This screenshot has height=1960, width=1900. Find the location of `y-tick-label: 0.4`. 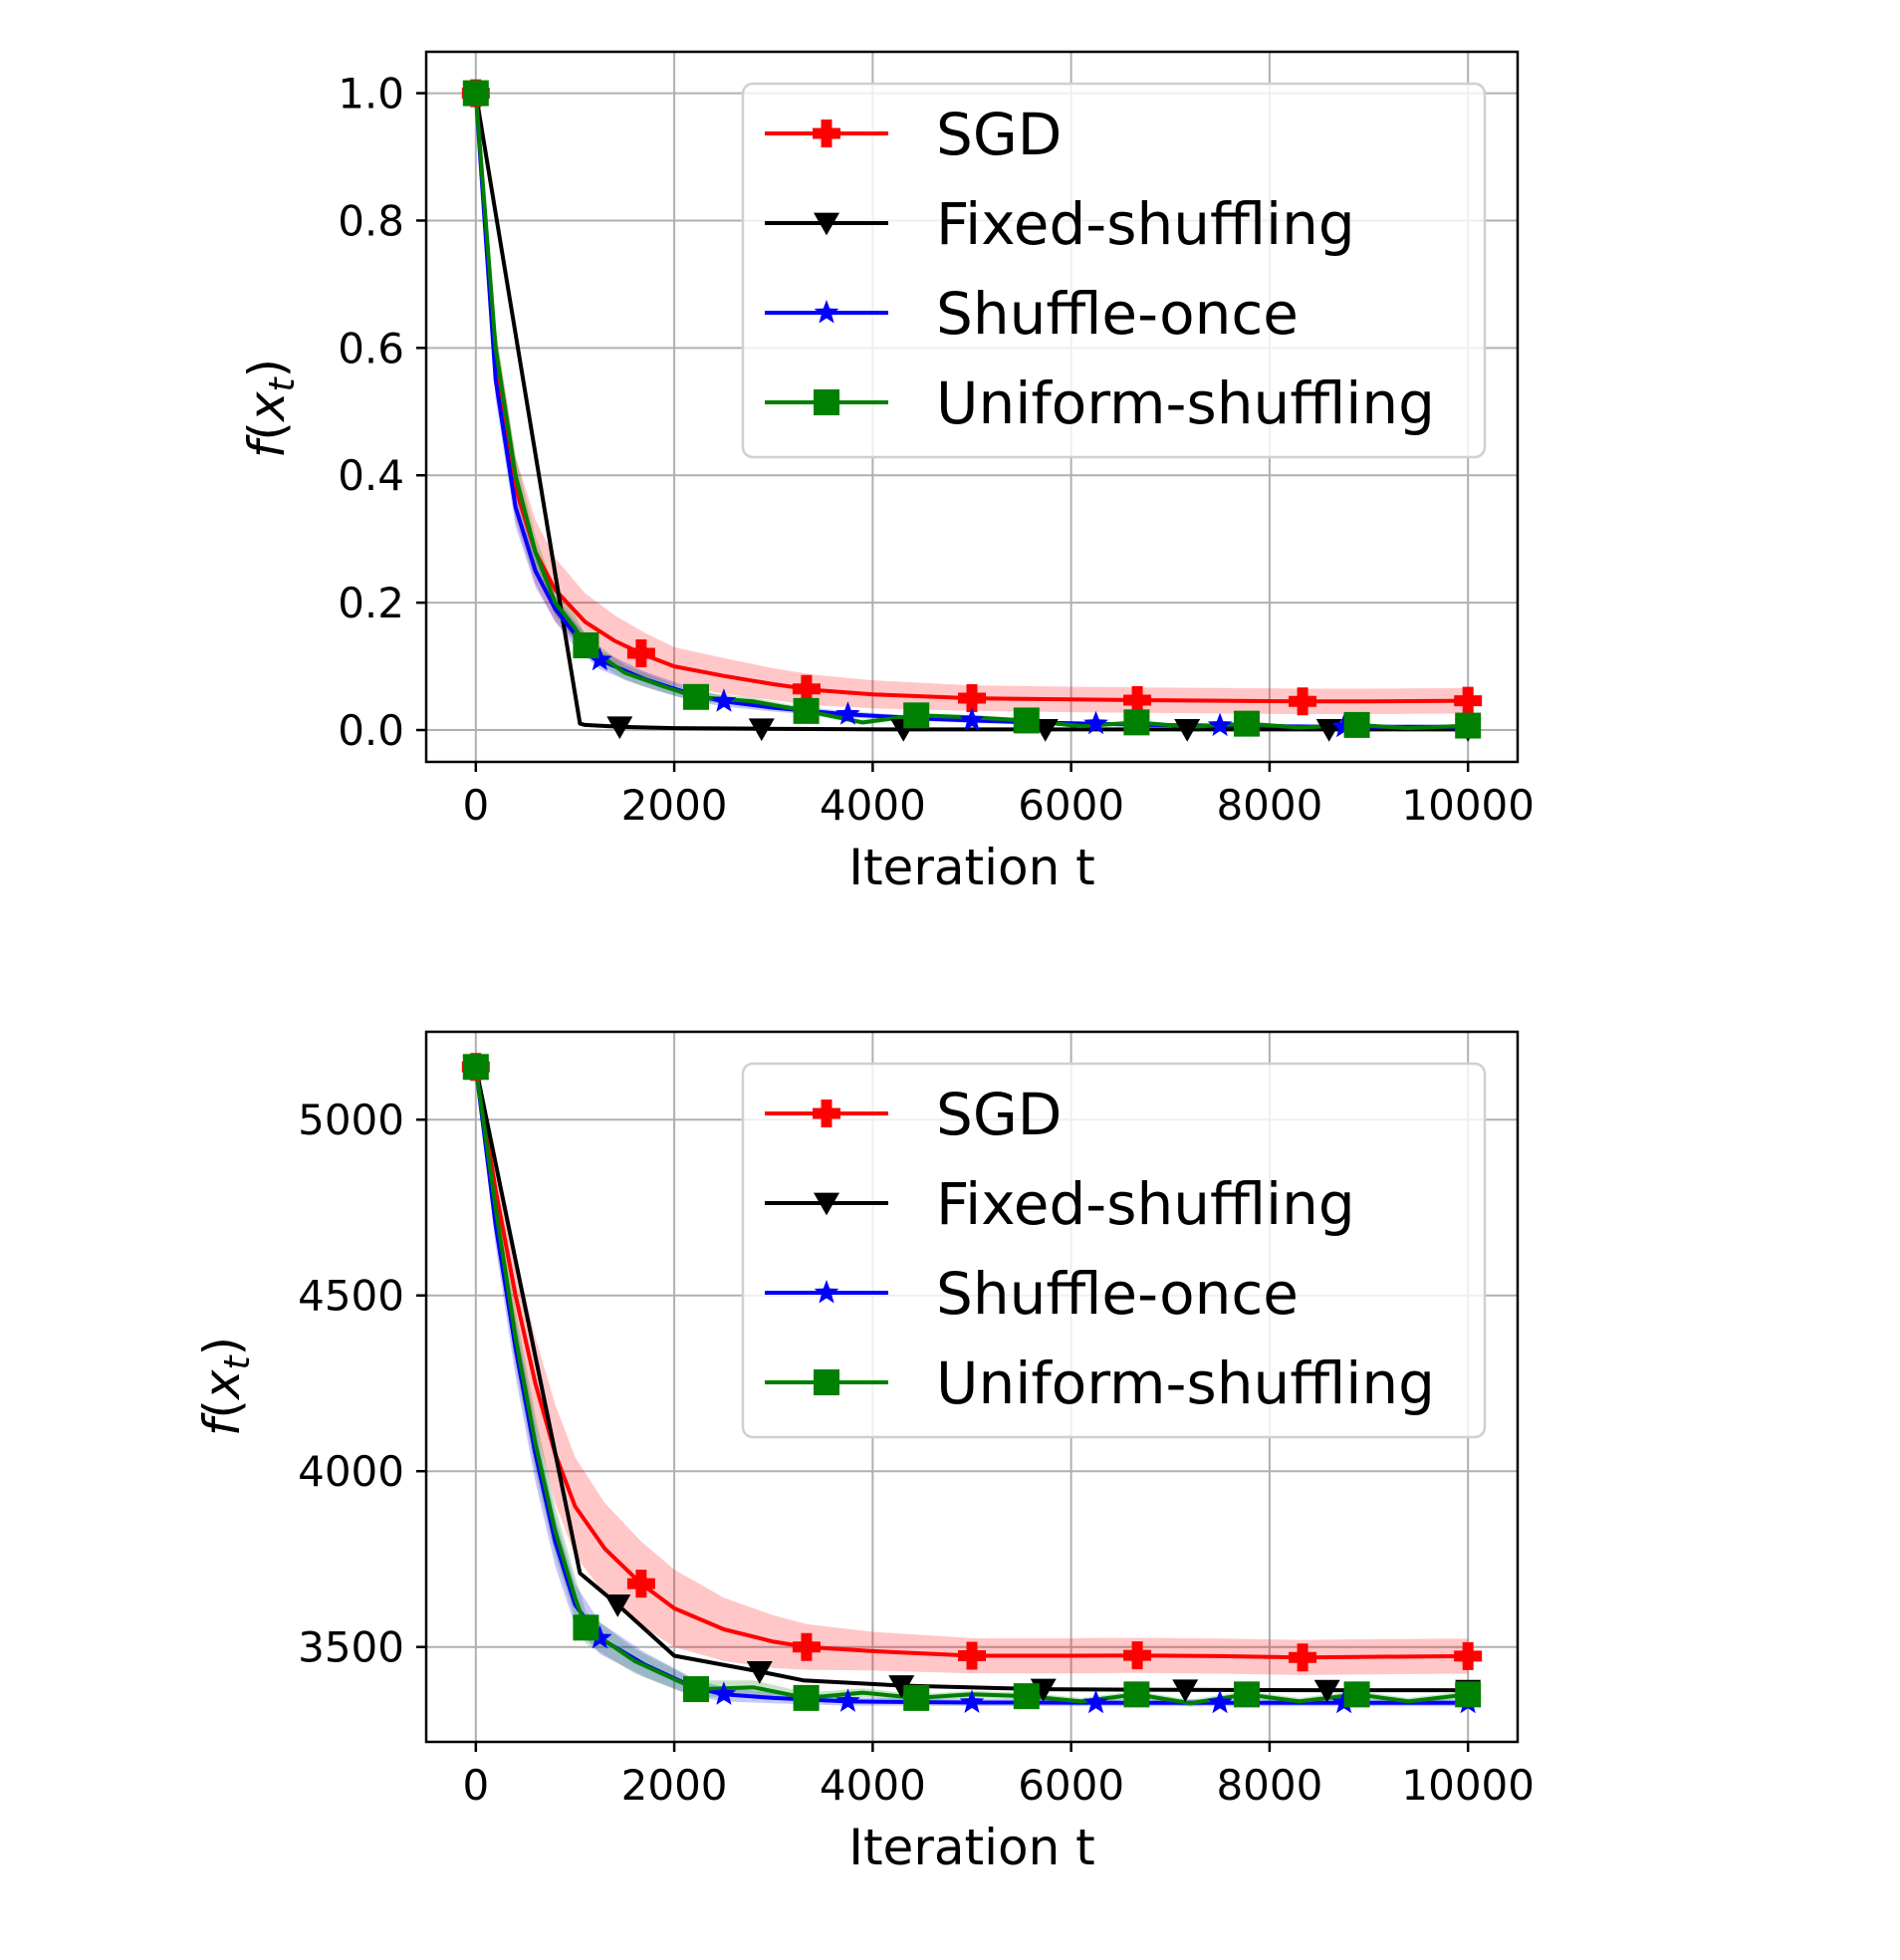

y-tick-label: 0.4 is located at coordinates (371, 476).